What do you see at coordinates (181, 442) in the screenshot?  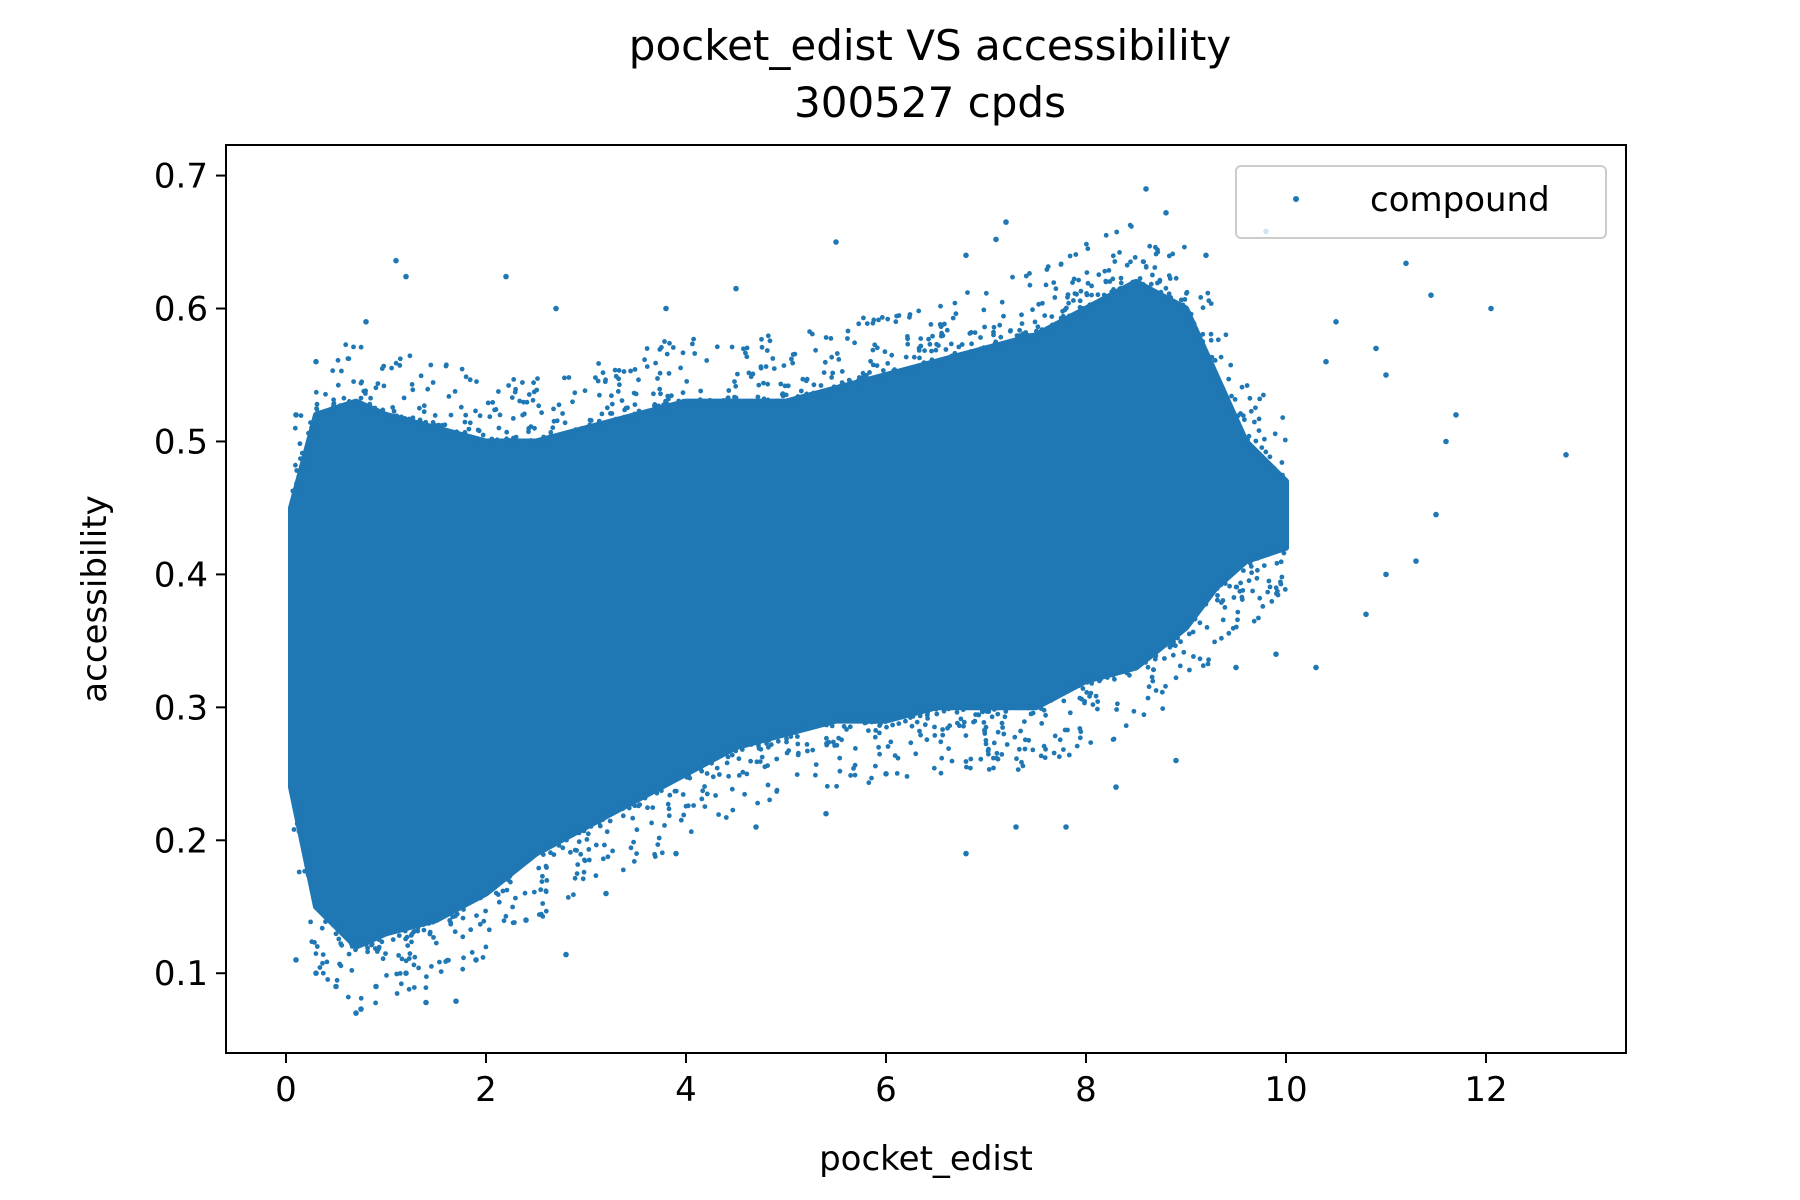 I see `y-tick-label: 0.5` at bounding box center [181, 442].